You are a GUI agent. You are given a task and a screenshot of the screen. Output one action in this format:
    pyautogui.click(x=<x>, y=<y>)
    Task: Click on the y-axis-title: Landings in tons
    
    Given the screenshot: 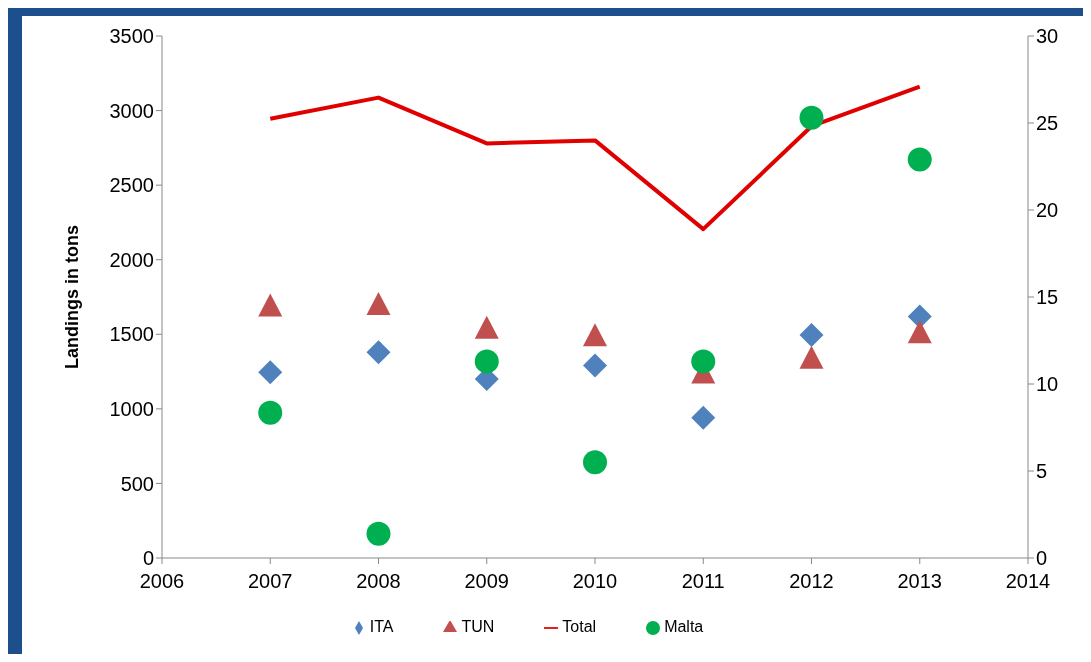 What is the action you would take?
    pyautogui.click(x=72, y=297)
    